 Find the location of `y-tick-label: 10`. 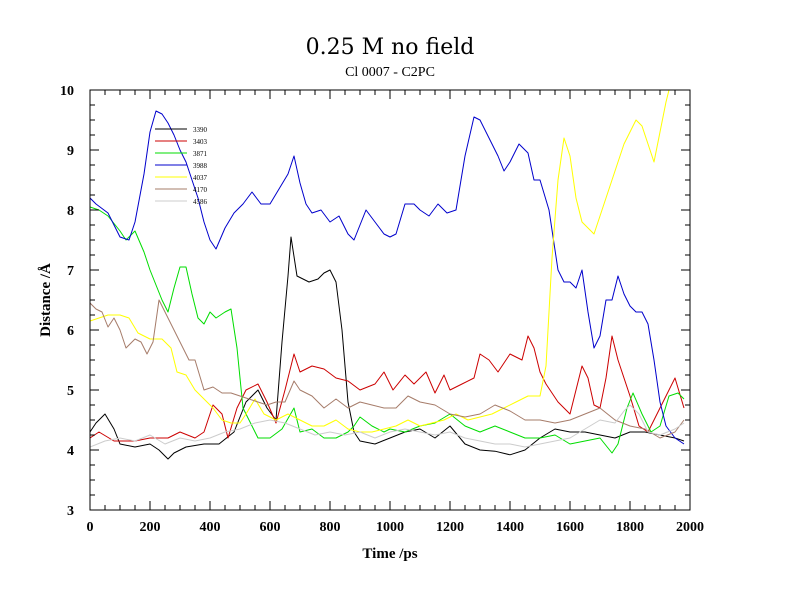

y-tick-label: 10 is located at coordinates (67, 91).